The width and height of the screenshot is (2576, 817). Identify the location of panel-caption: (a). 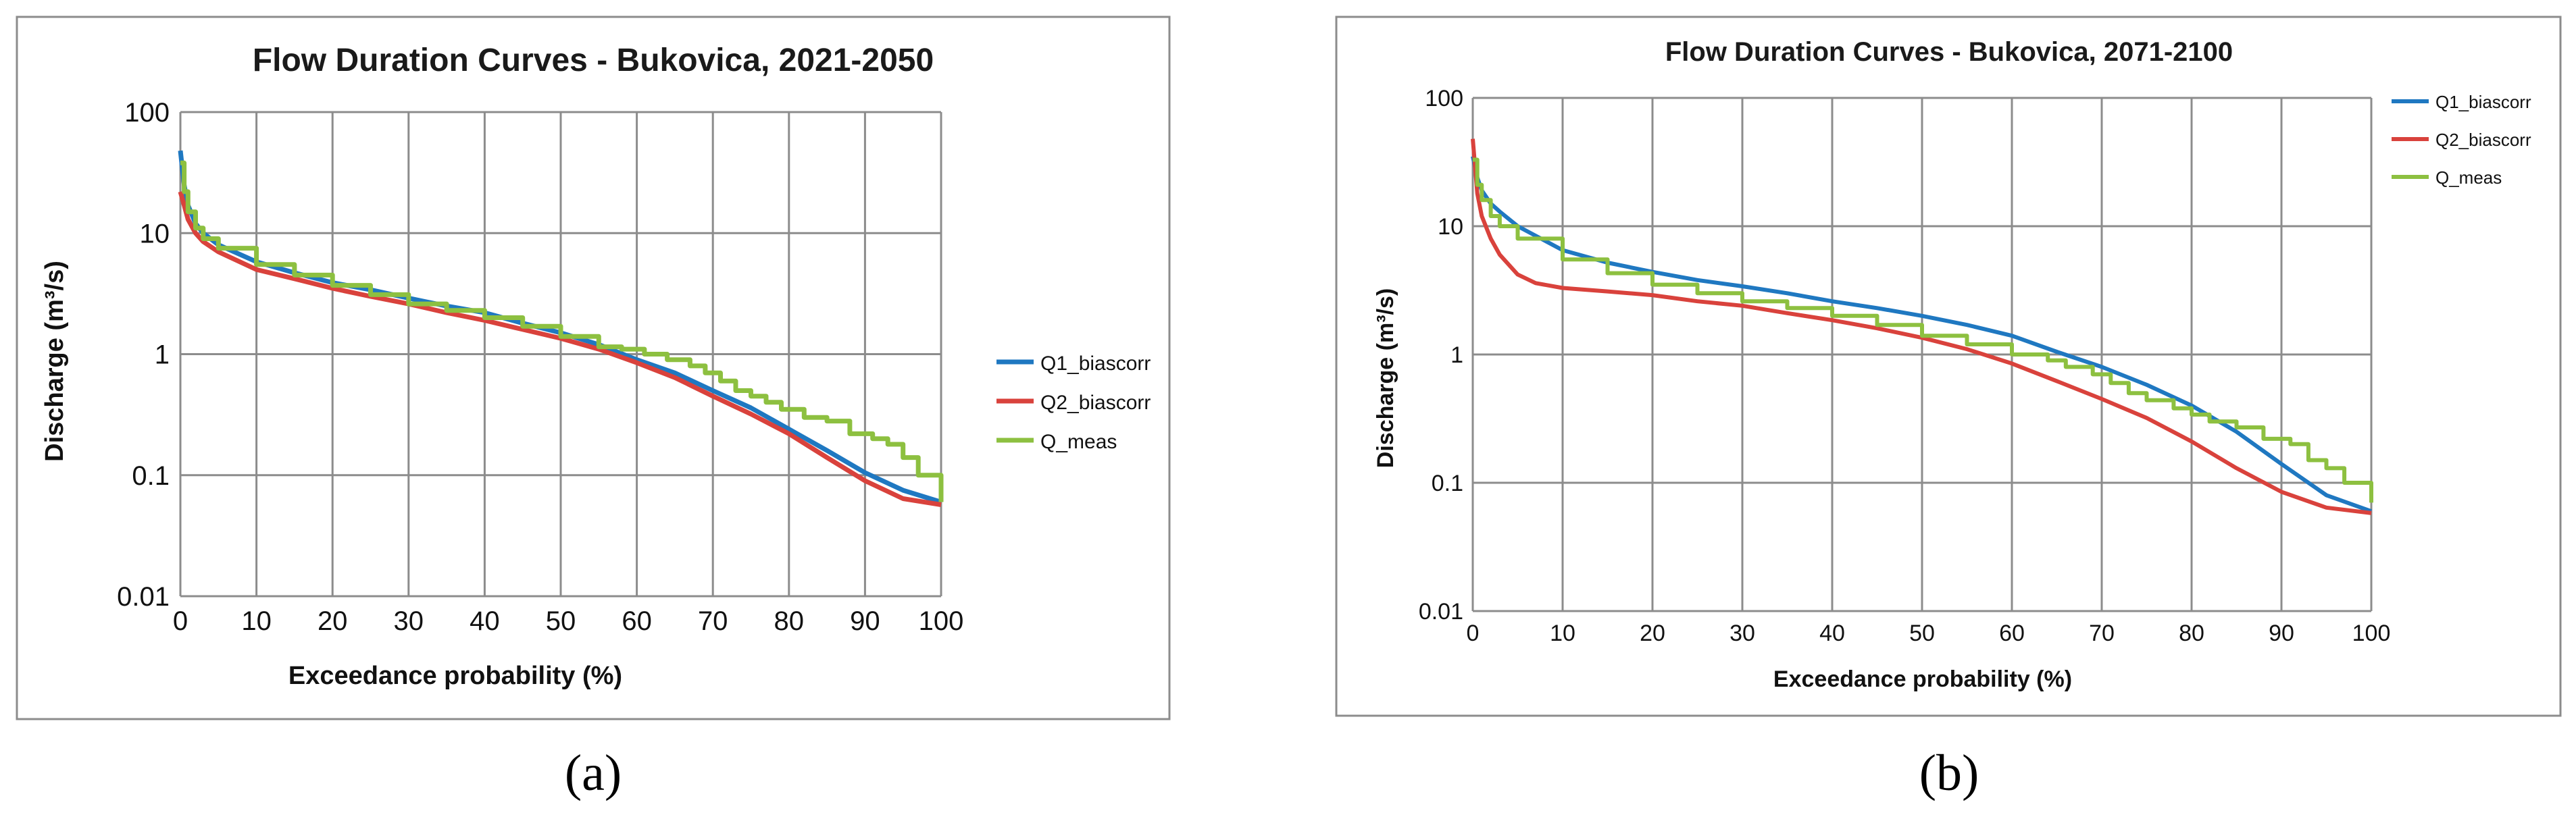
(593, 773).